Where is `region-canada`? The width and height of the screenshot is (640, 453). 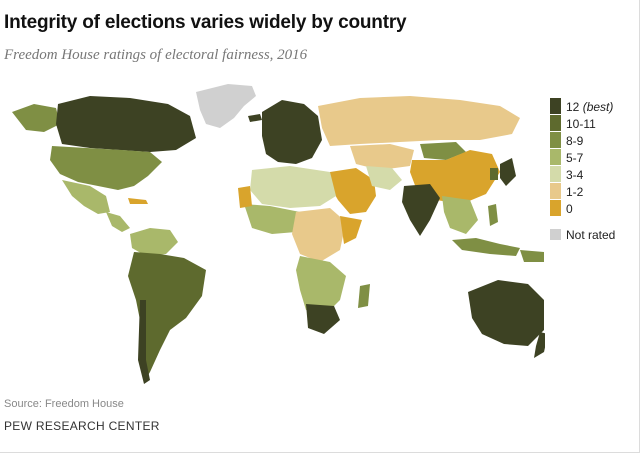 region-canada is located at coordinates (126, 124).